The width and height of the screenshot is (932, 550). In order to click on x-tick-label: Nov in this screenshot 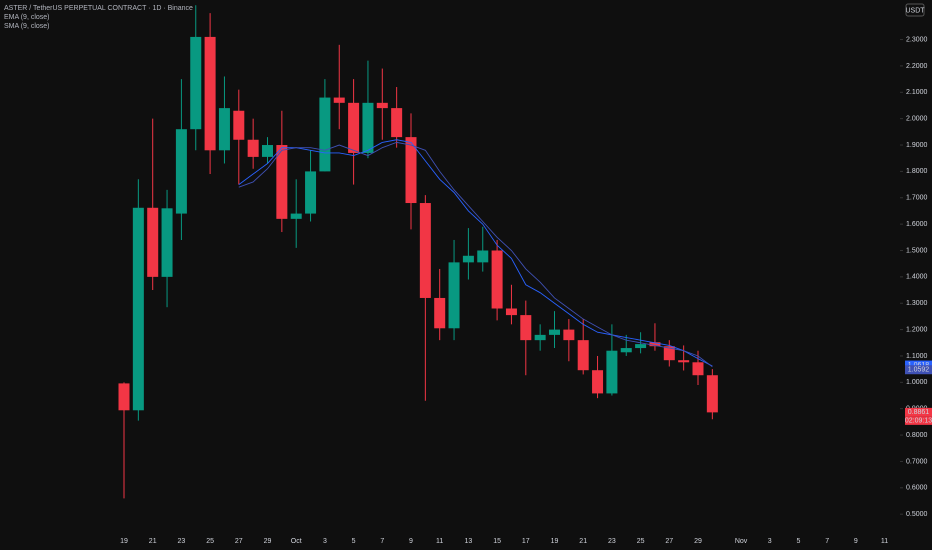, I will do `click(741, 541)`.